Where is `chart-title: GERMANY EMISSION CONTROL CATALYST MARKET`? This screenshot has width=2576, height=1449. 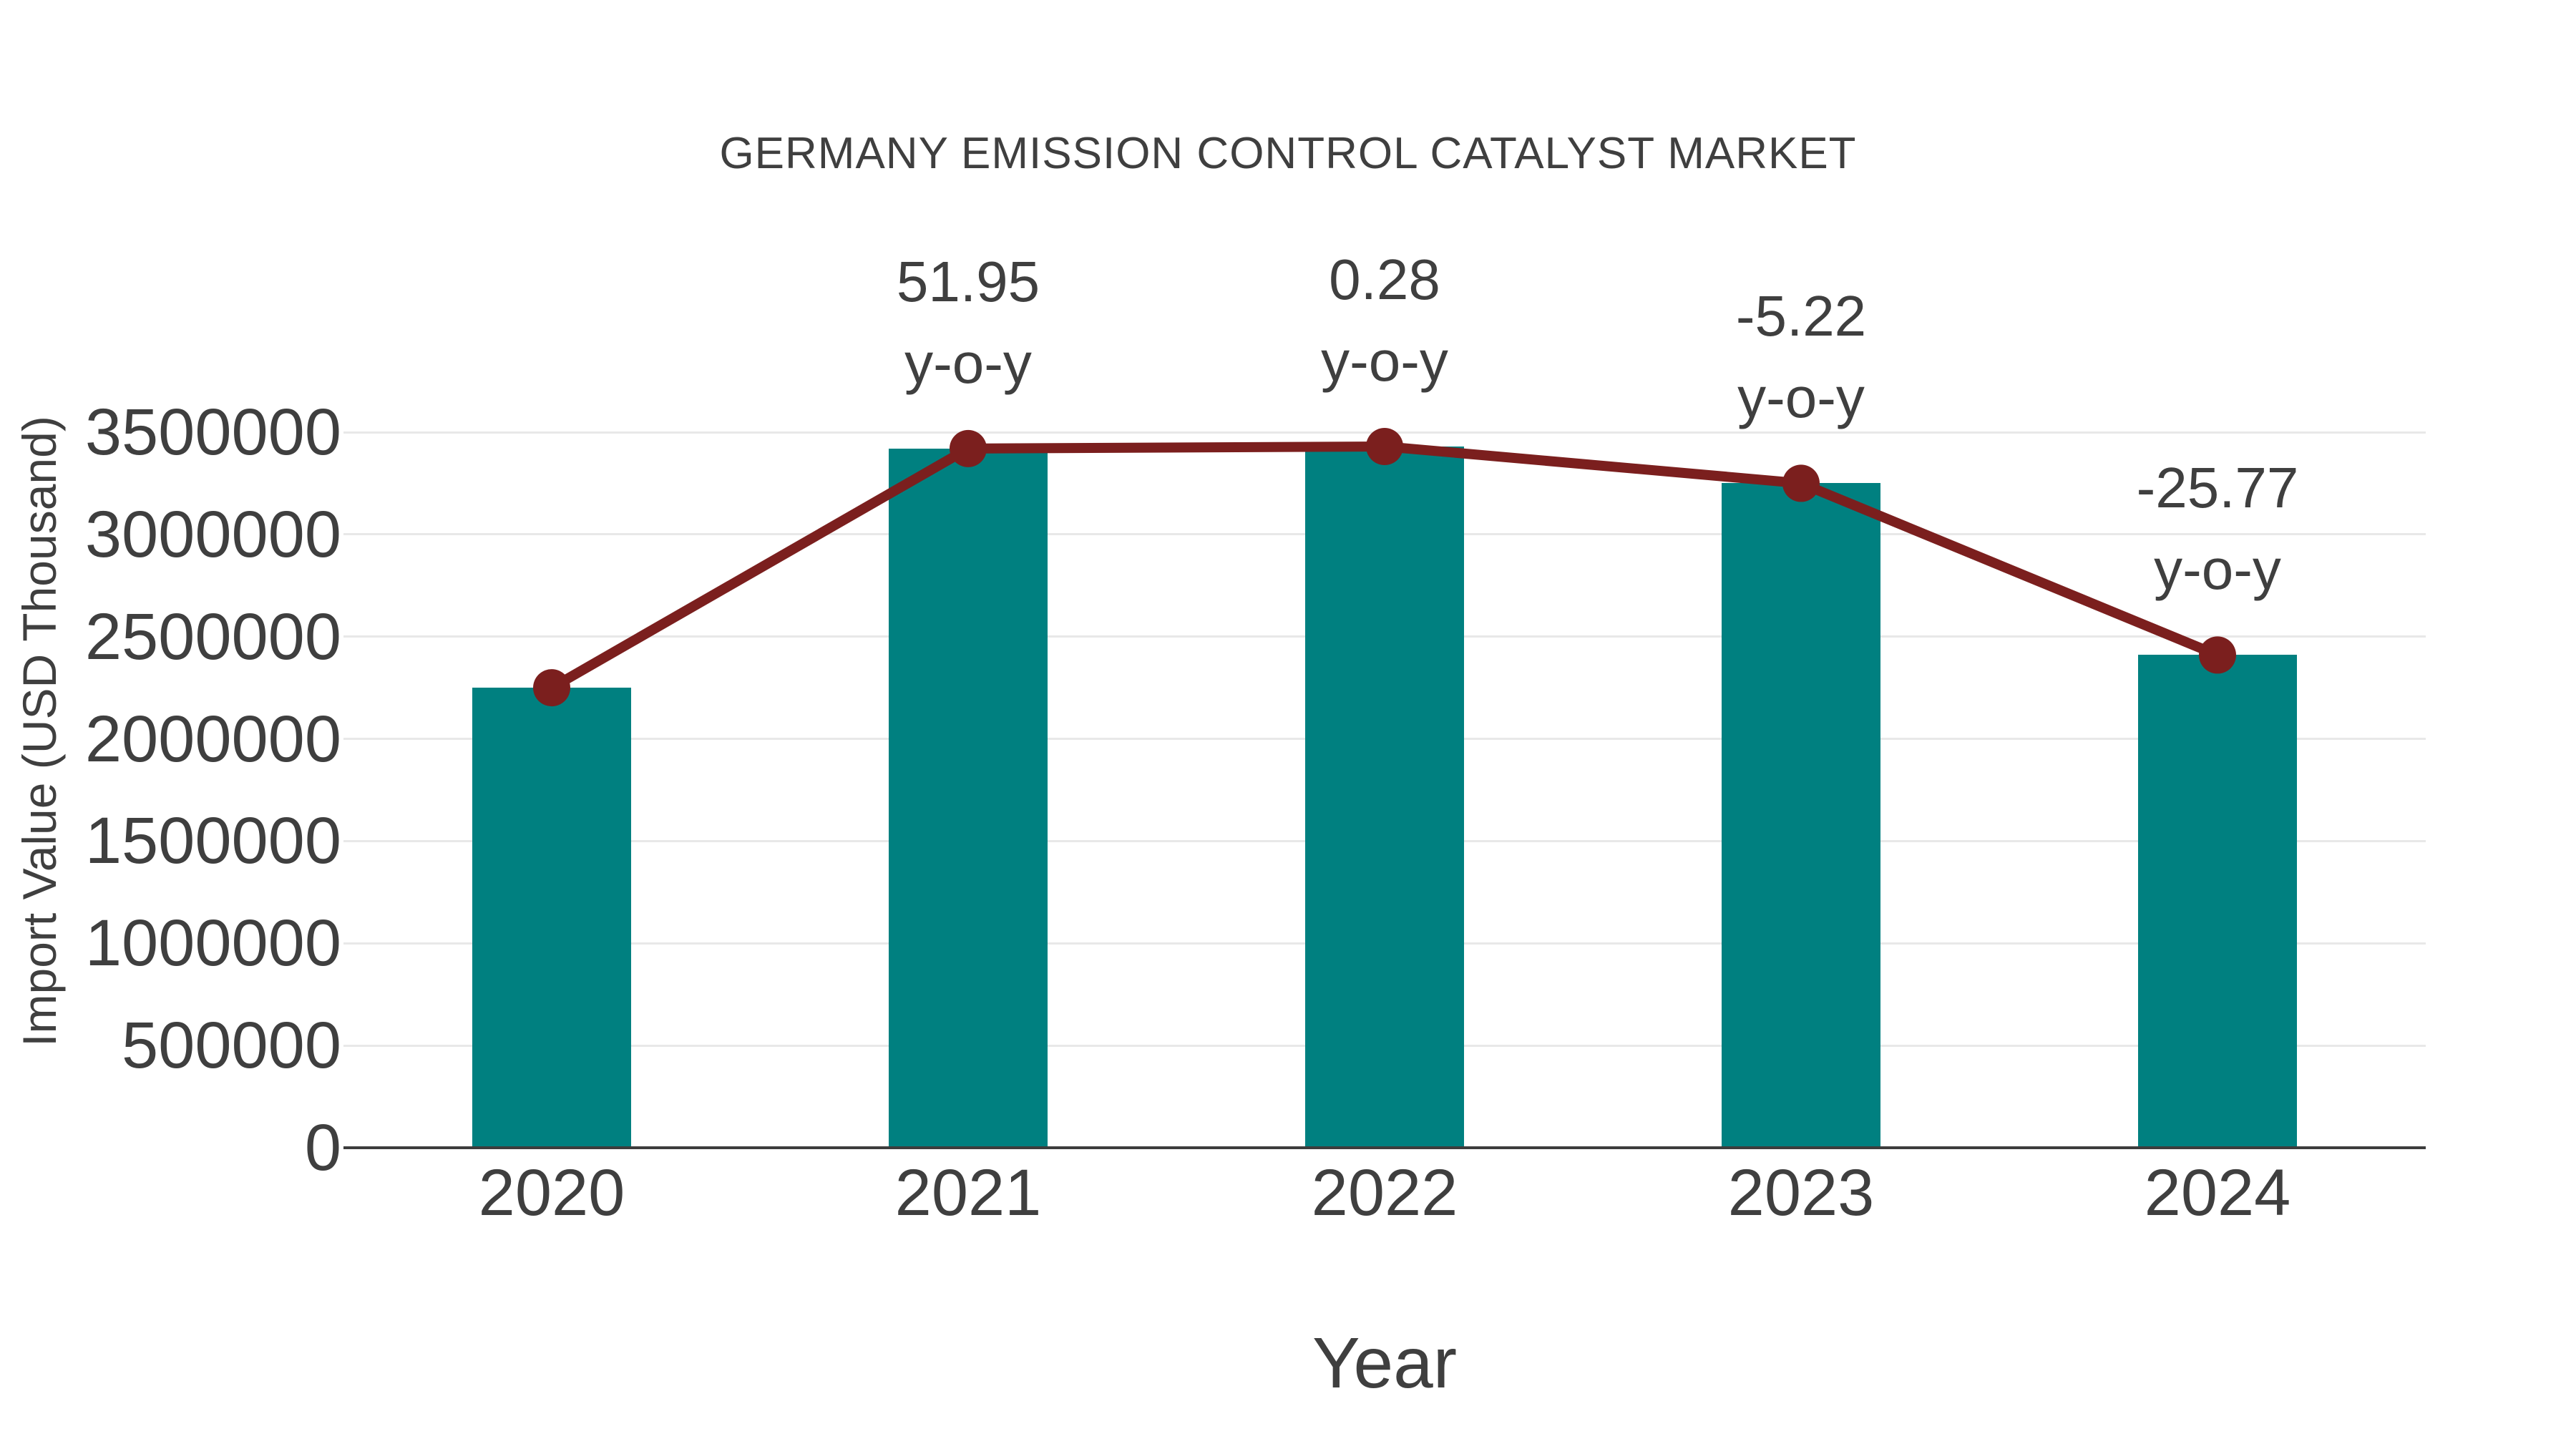
chart-title: GERMANY EMISSION CONTROL CATALYST MARKET is located at coordinates (1288, 153).